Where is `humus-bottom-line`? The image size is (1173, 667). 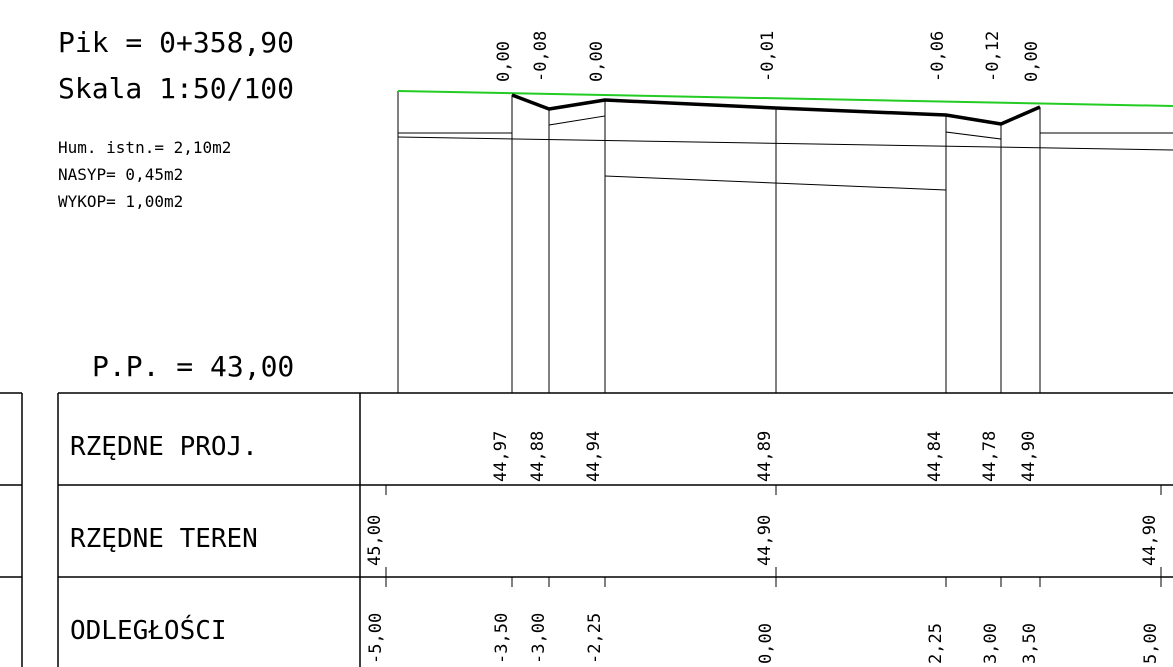 humus-bottom-line is located at coordinates (785, 143).